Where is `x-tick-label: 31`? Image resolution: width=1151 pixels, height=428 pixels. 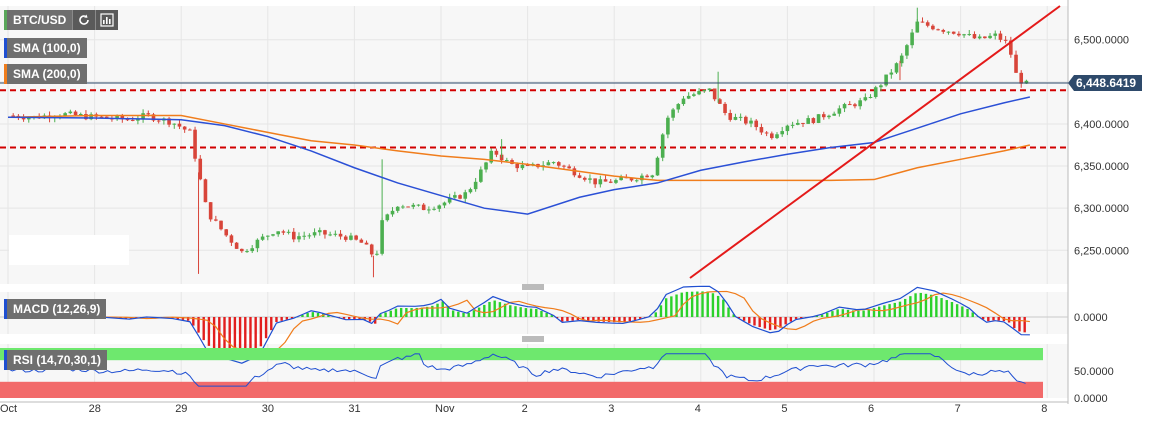 x-tick-label: 31 is located at coordinates (354, 409).